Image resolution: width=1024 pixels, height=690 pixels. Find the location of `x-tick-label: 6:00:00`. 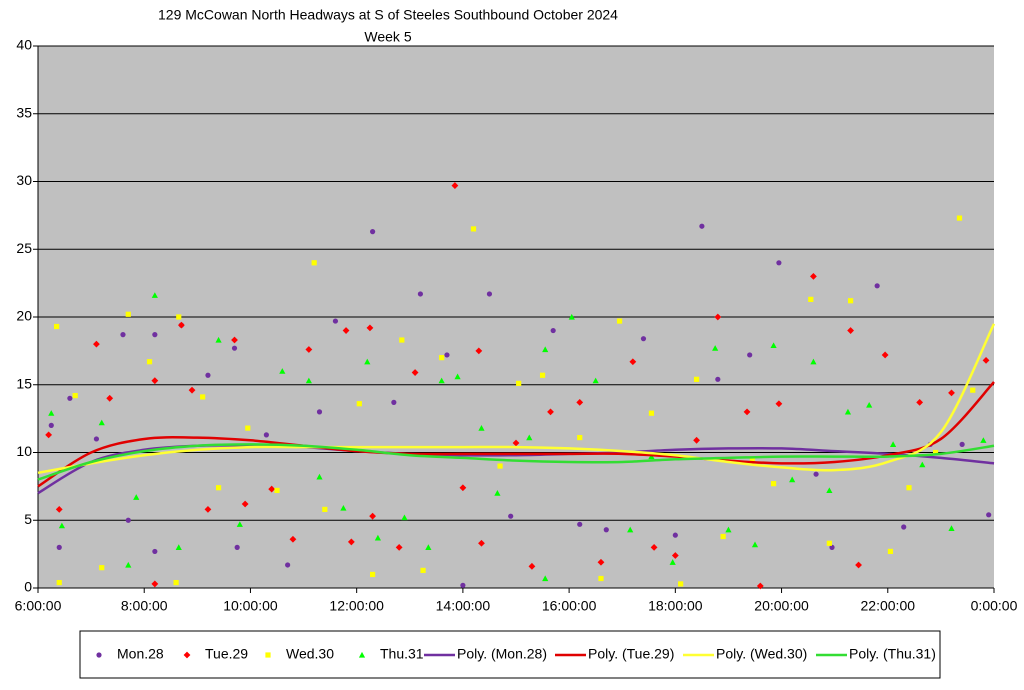

x-tick-label: 6:00:00 is located at coordinates (38, 606).